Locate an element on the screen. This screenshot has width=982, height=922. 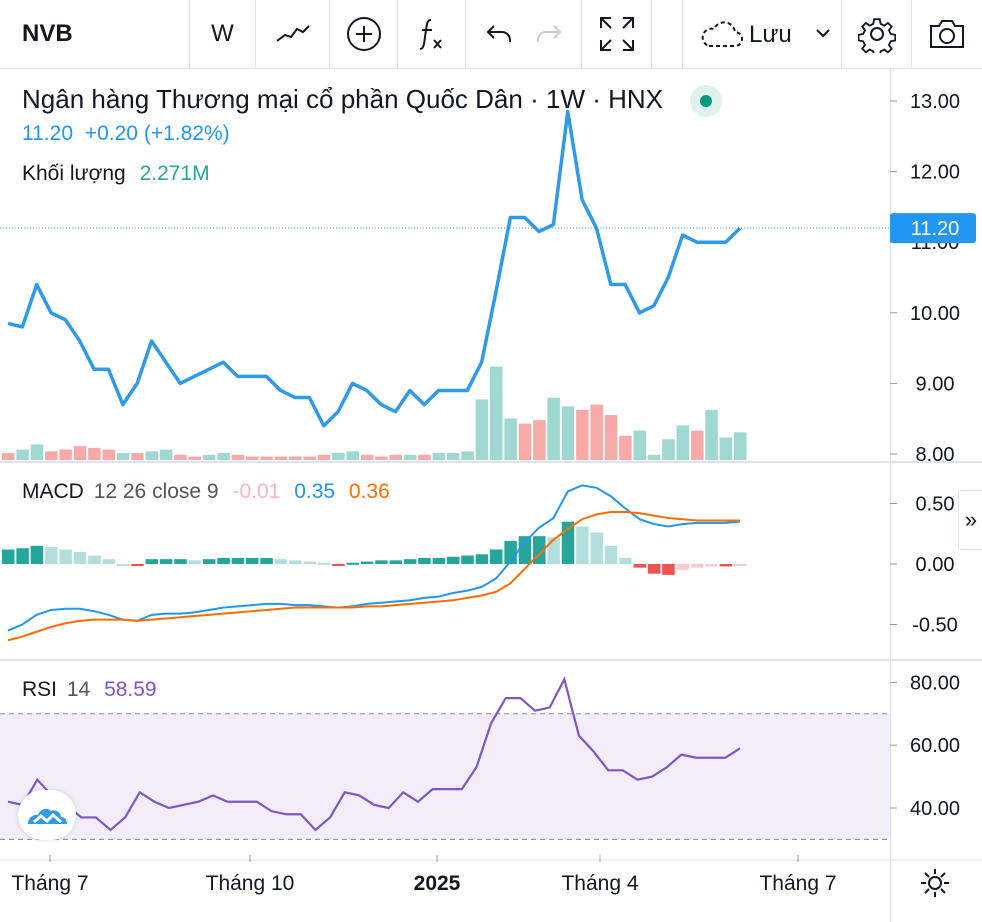
indicators-button is located at coordinates (432, 34).